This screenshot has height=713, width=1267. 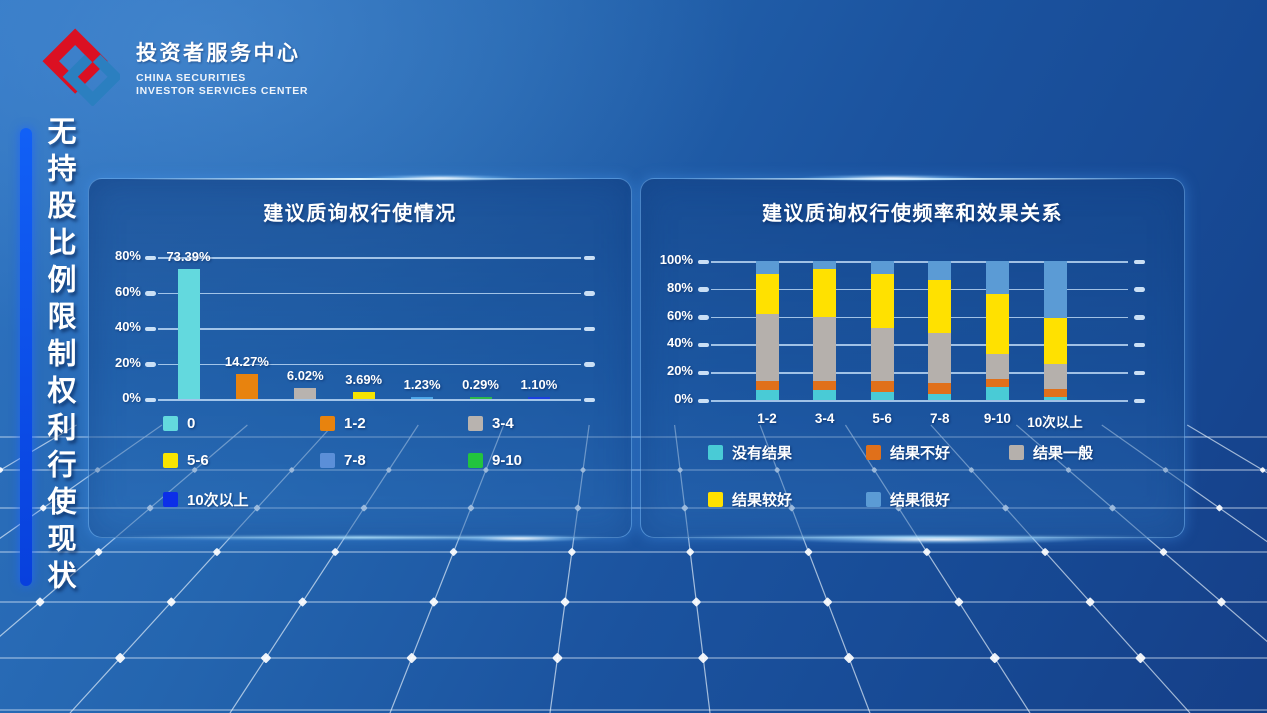 What do you see at coordinates (480, 384) in the screenshot?
I see `bar-value-label: 0.29%` at bounding box center [480, 384].